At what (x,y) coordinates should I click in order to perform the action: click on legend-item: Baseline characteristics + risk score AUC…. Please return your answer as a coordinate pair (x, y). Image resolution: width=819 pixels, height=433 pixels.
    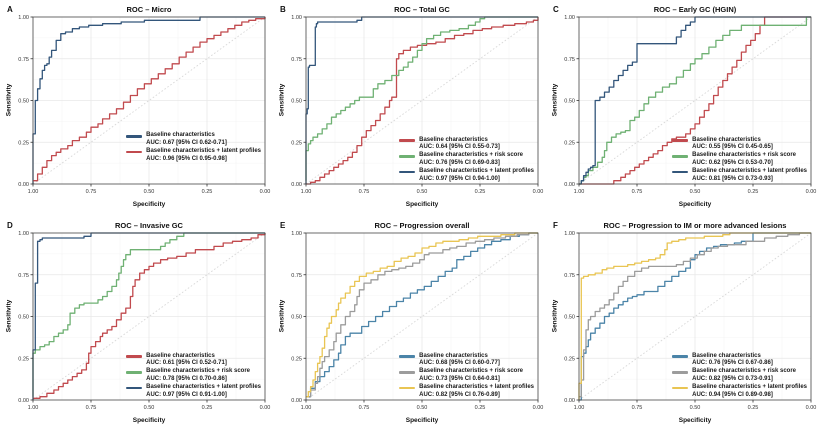
    Looking at the image, I should click on (739, 375).